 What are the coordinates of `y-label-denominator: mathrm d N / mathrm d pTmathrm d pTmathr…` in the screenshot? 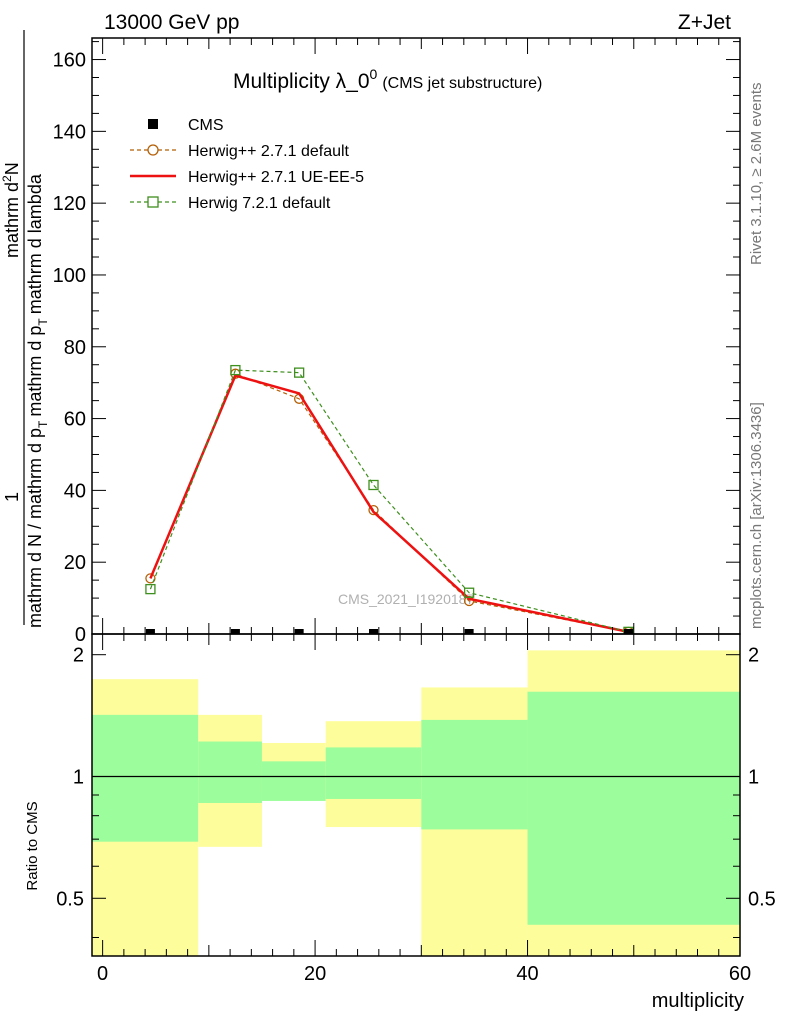 It's located at (37, 400).